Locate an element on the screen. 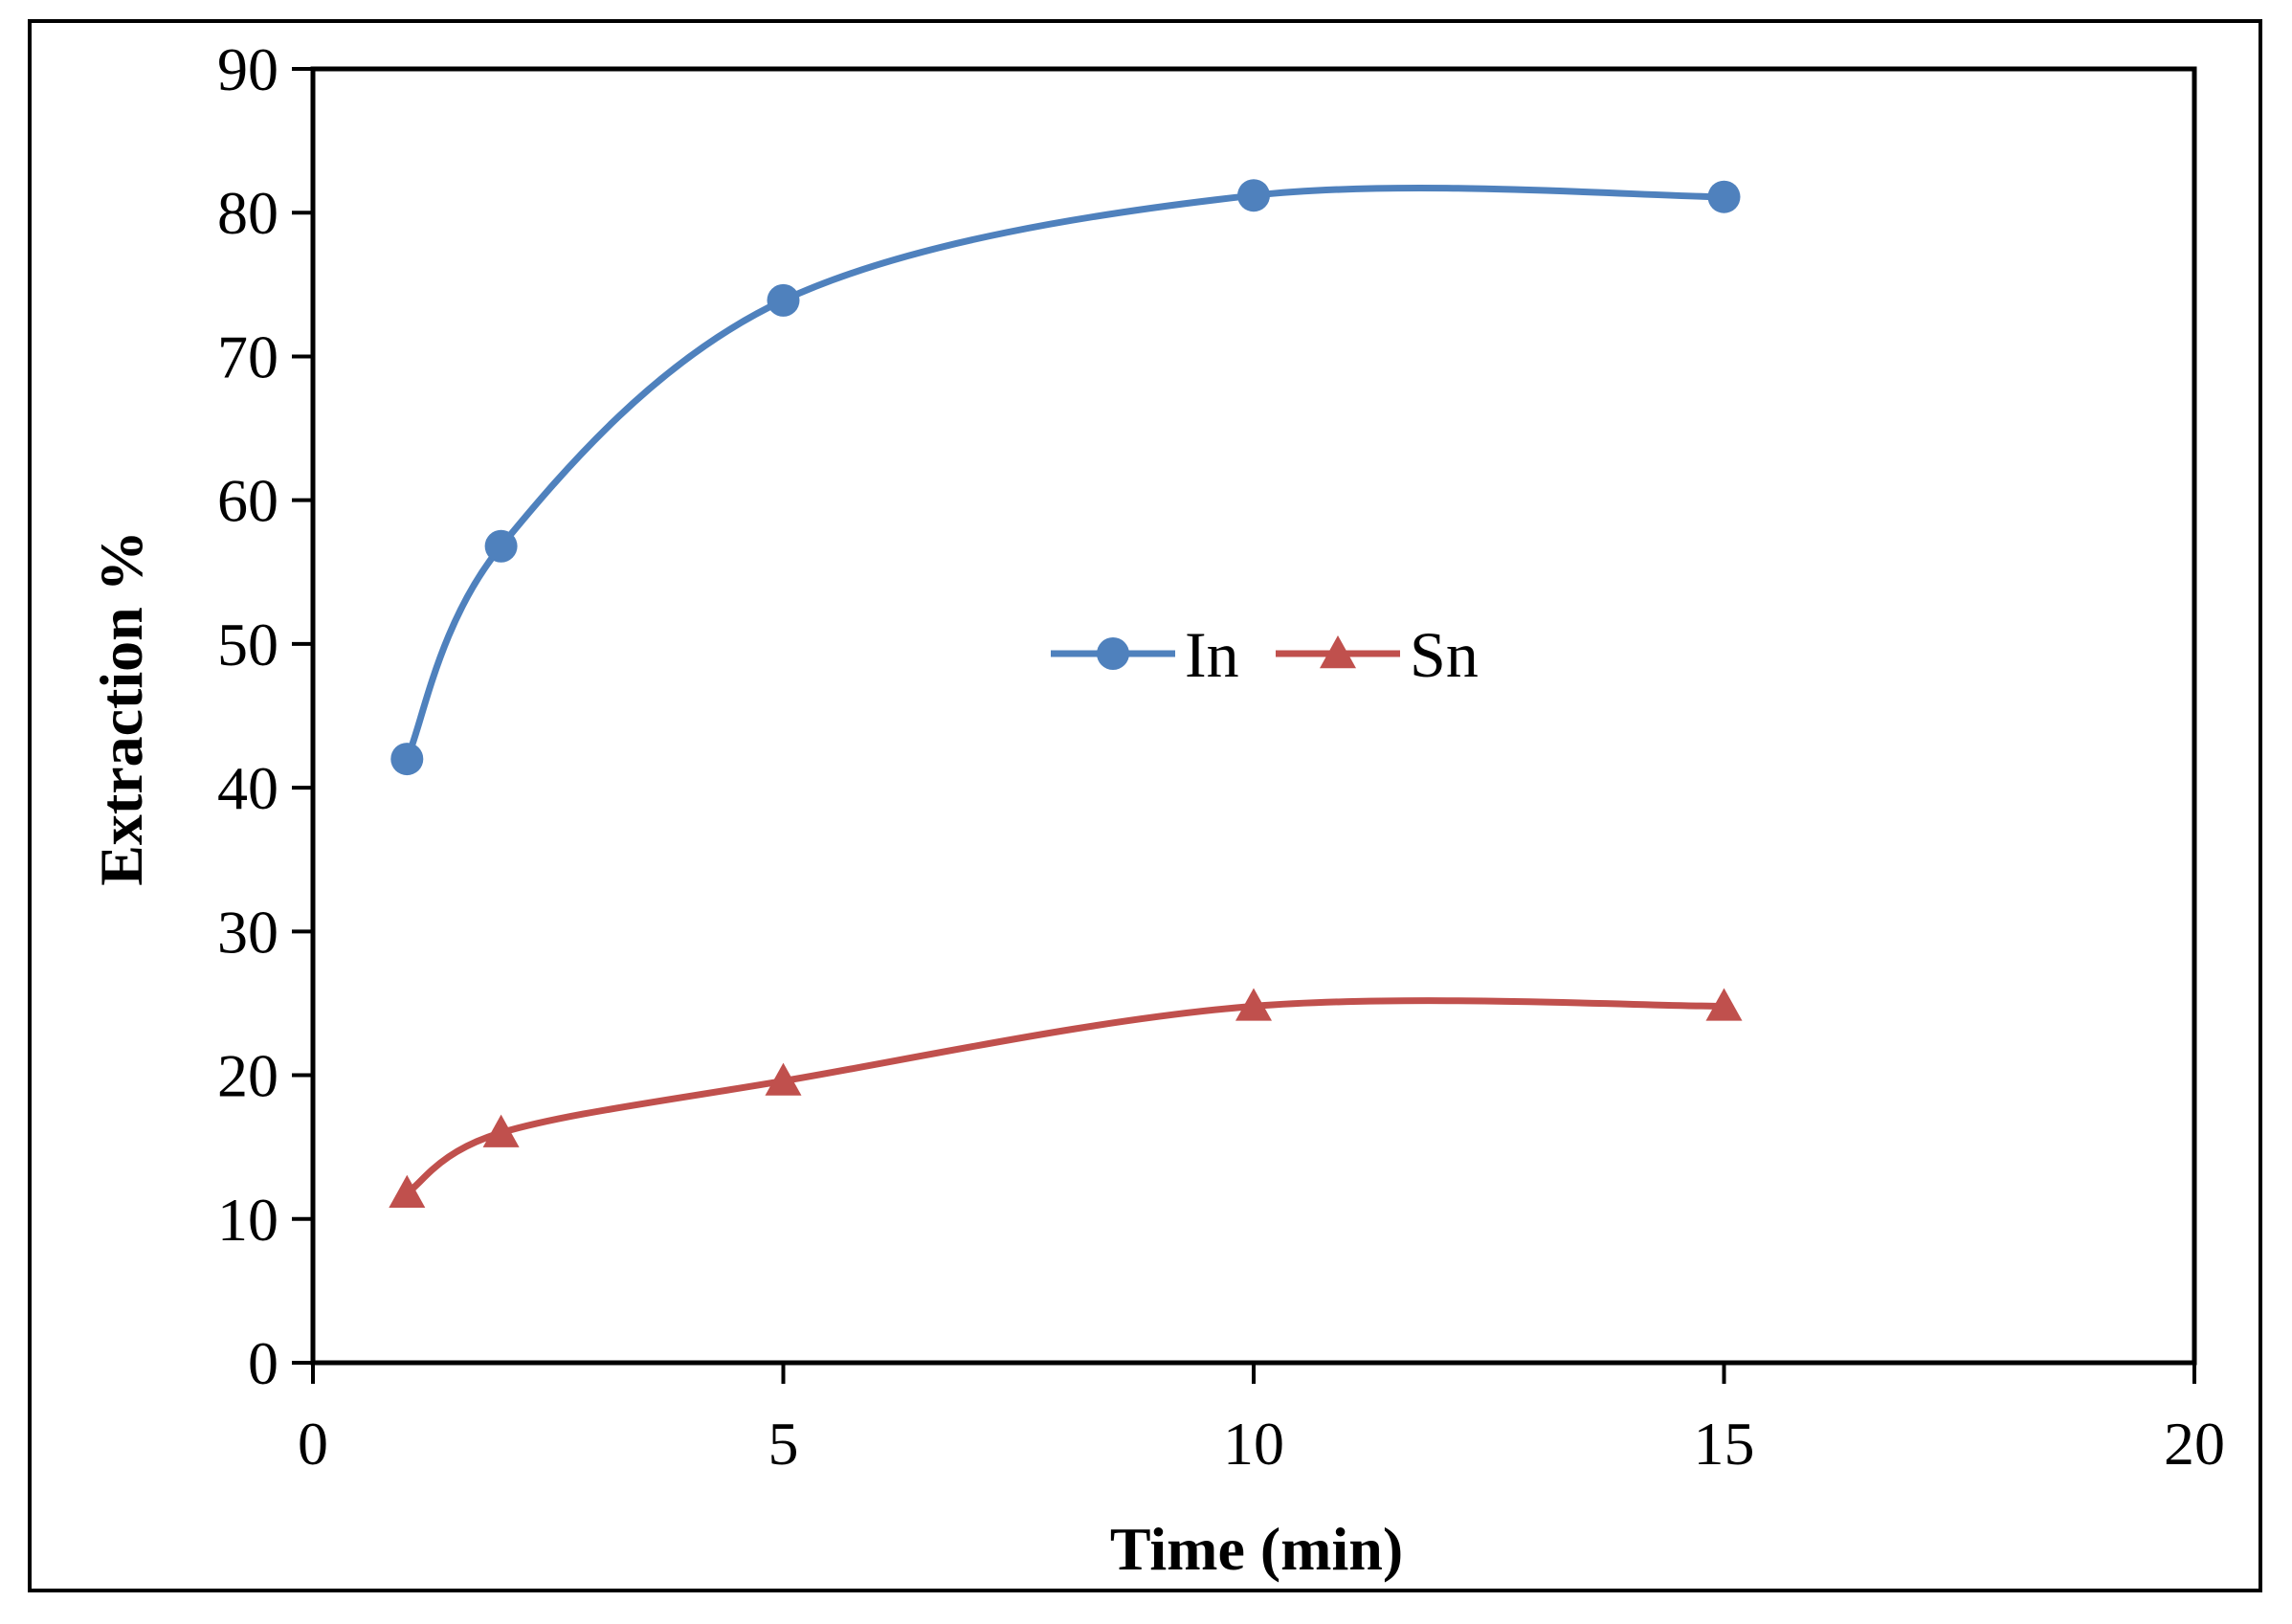  y-tick-label: 0 is located at coordinates (263, 1363).